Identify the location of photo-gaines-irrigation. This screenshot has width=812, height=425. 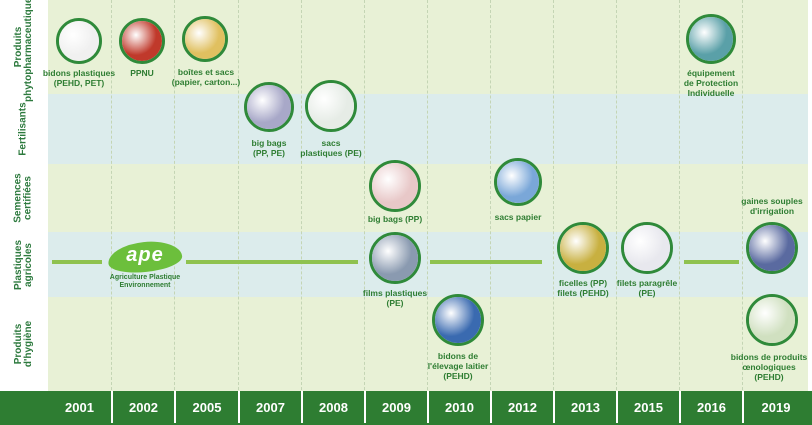
(772, 248).